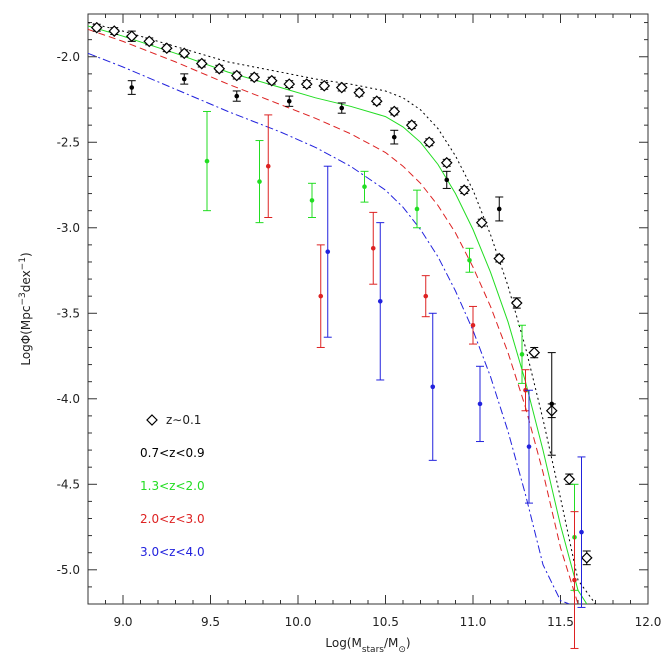 This screenshot has height=668, width=668. I want to click on y-tick-label: -4.0, so click(68, 399).